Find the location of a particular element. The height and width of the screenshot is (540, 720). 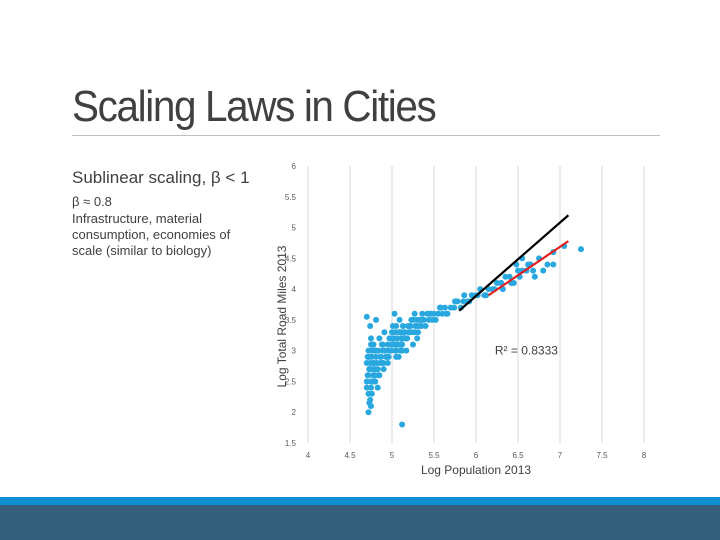

x-axis-title: Log Population 2013 is located at coordinates (476, 470).